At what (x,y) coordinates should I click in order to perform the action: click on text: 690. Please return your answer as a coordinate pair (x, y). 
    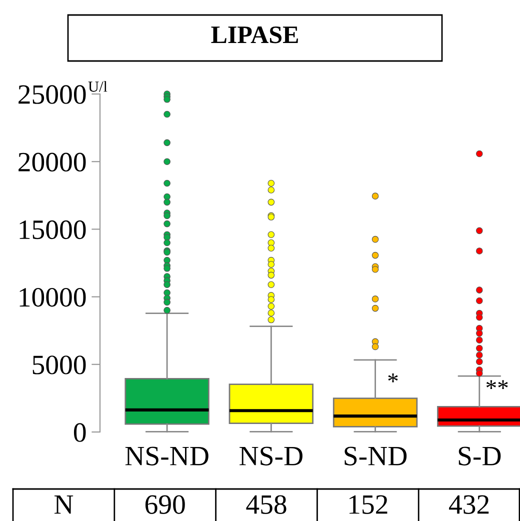
    Looking at the image, I should click on (165, 504).